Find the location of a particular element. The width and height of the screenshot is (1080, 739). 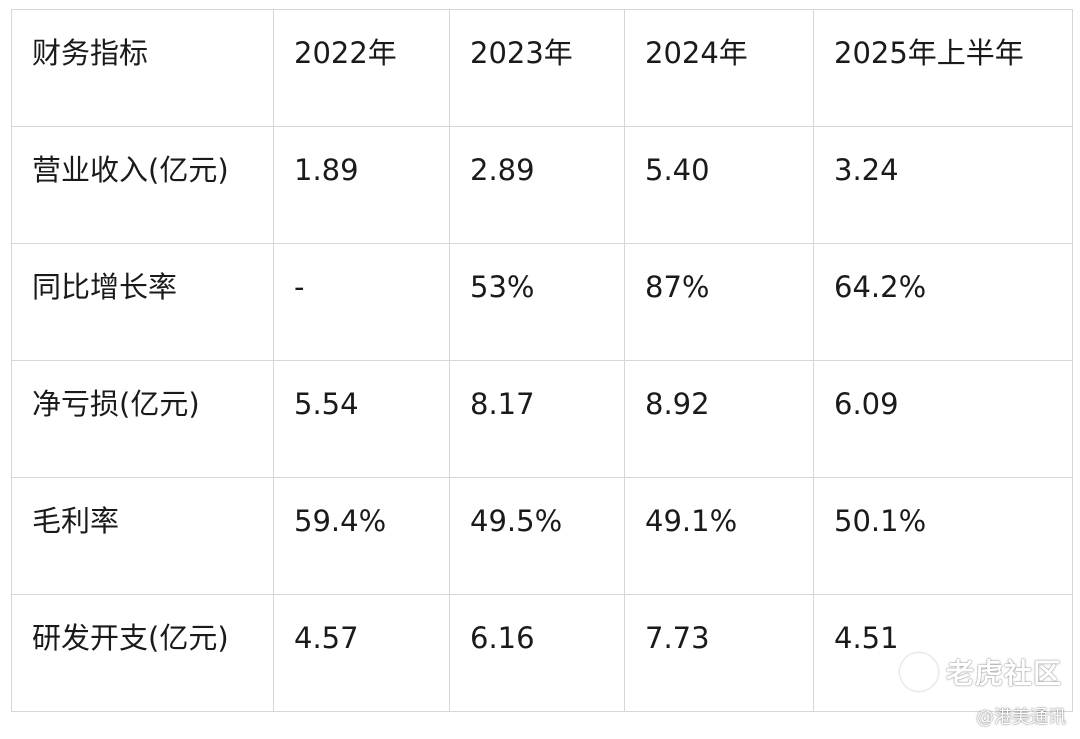

header-cell: 财务指标 is located at coordinates (142, 68).